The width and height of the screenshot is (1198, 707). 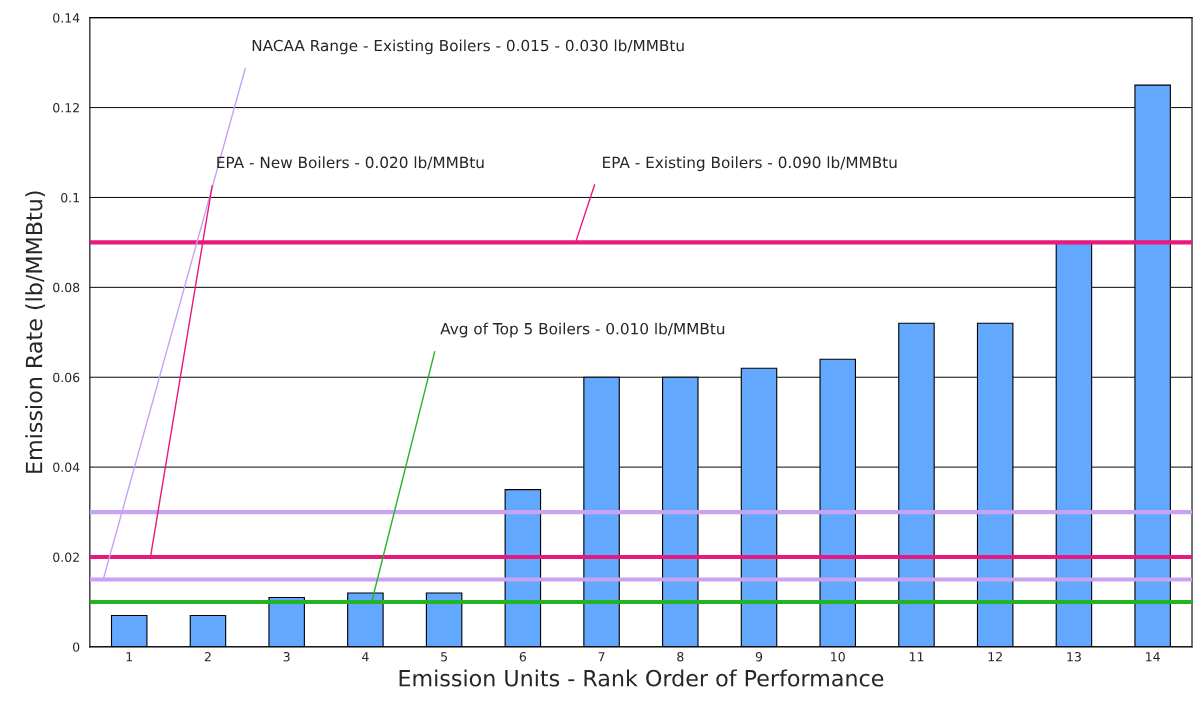 What do you see at coordinates (759, 656) in the screenshot?
I see `x-tick-label: 9` at bounding box center [759, 656].